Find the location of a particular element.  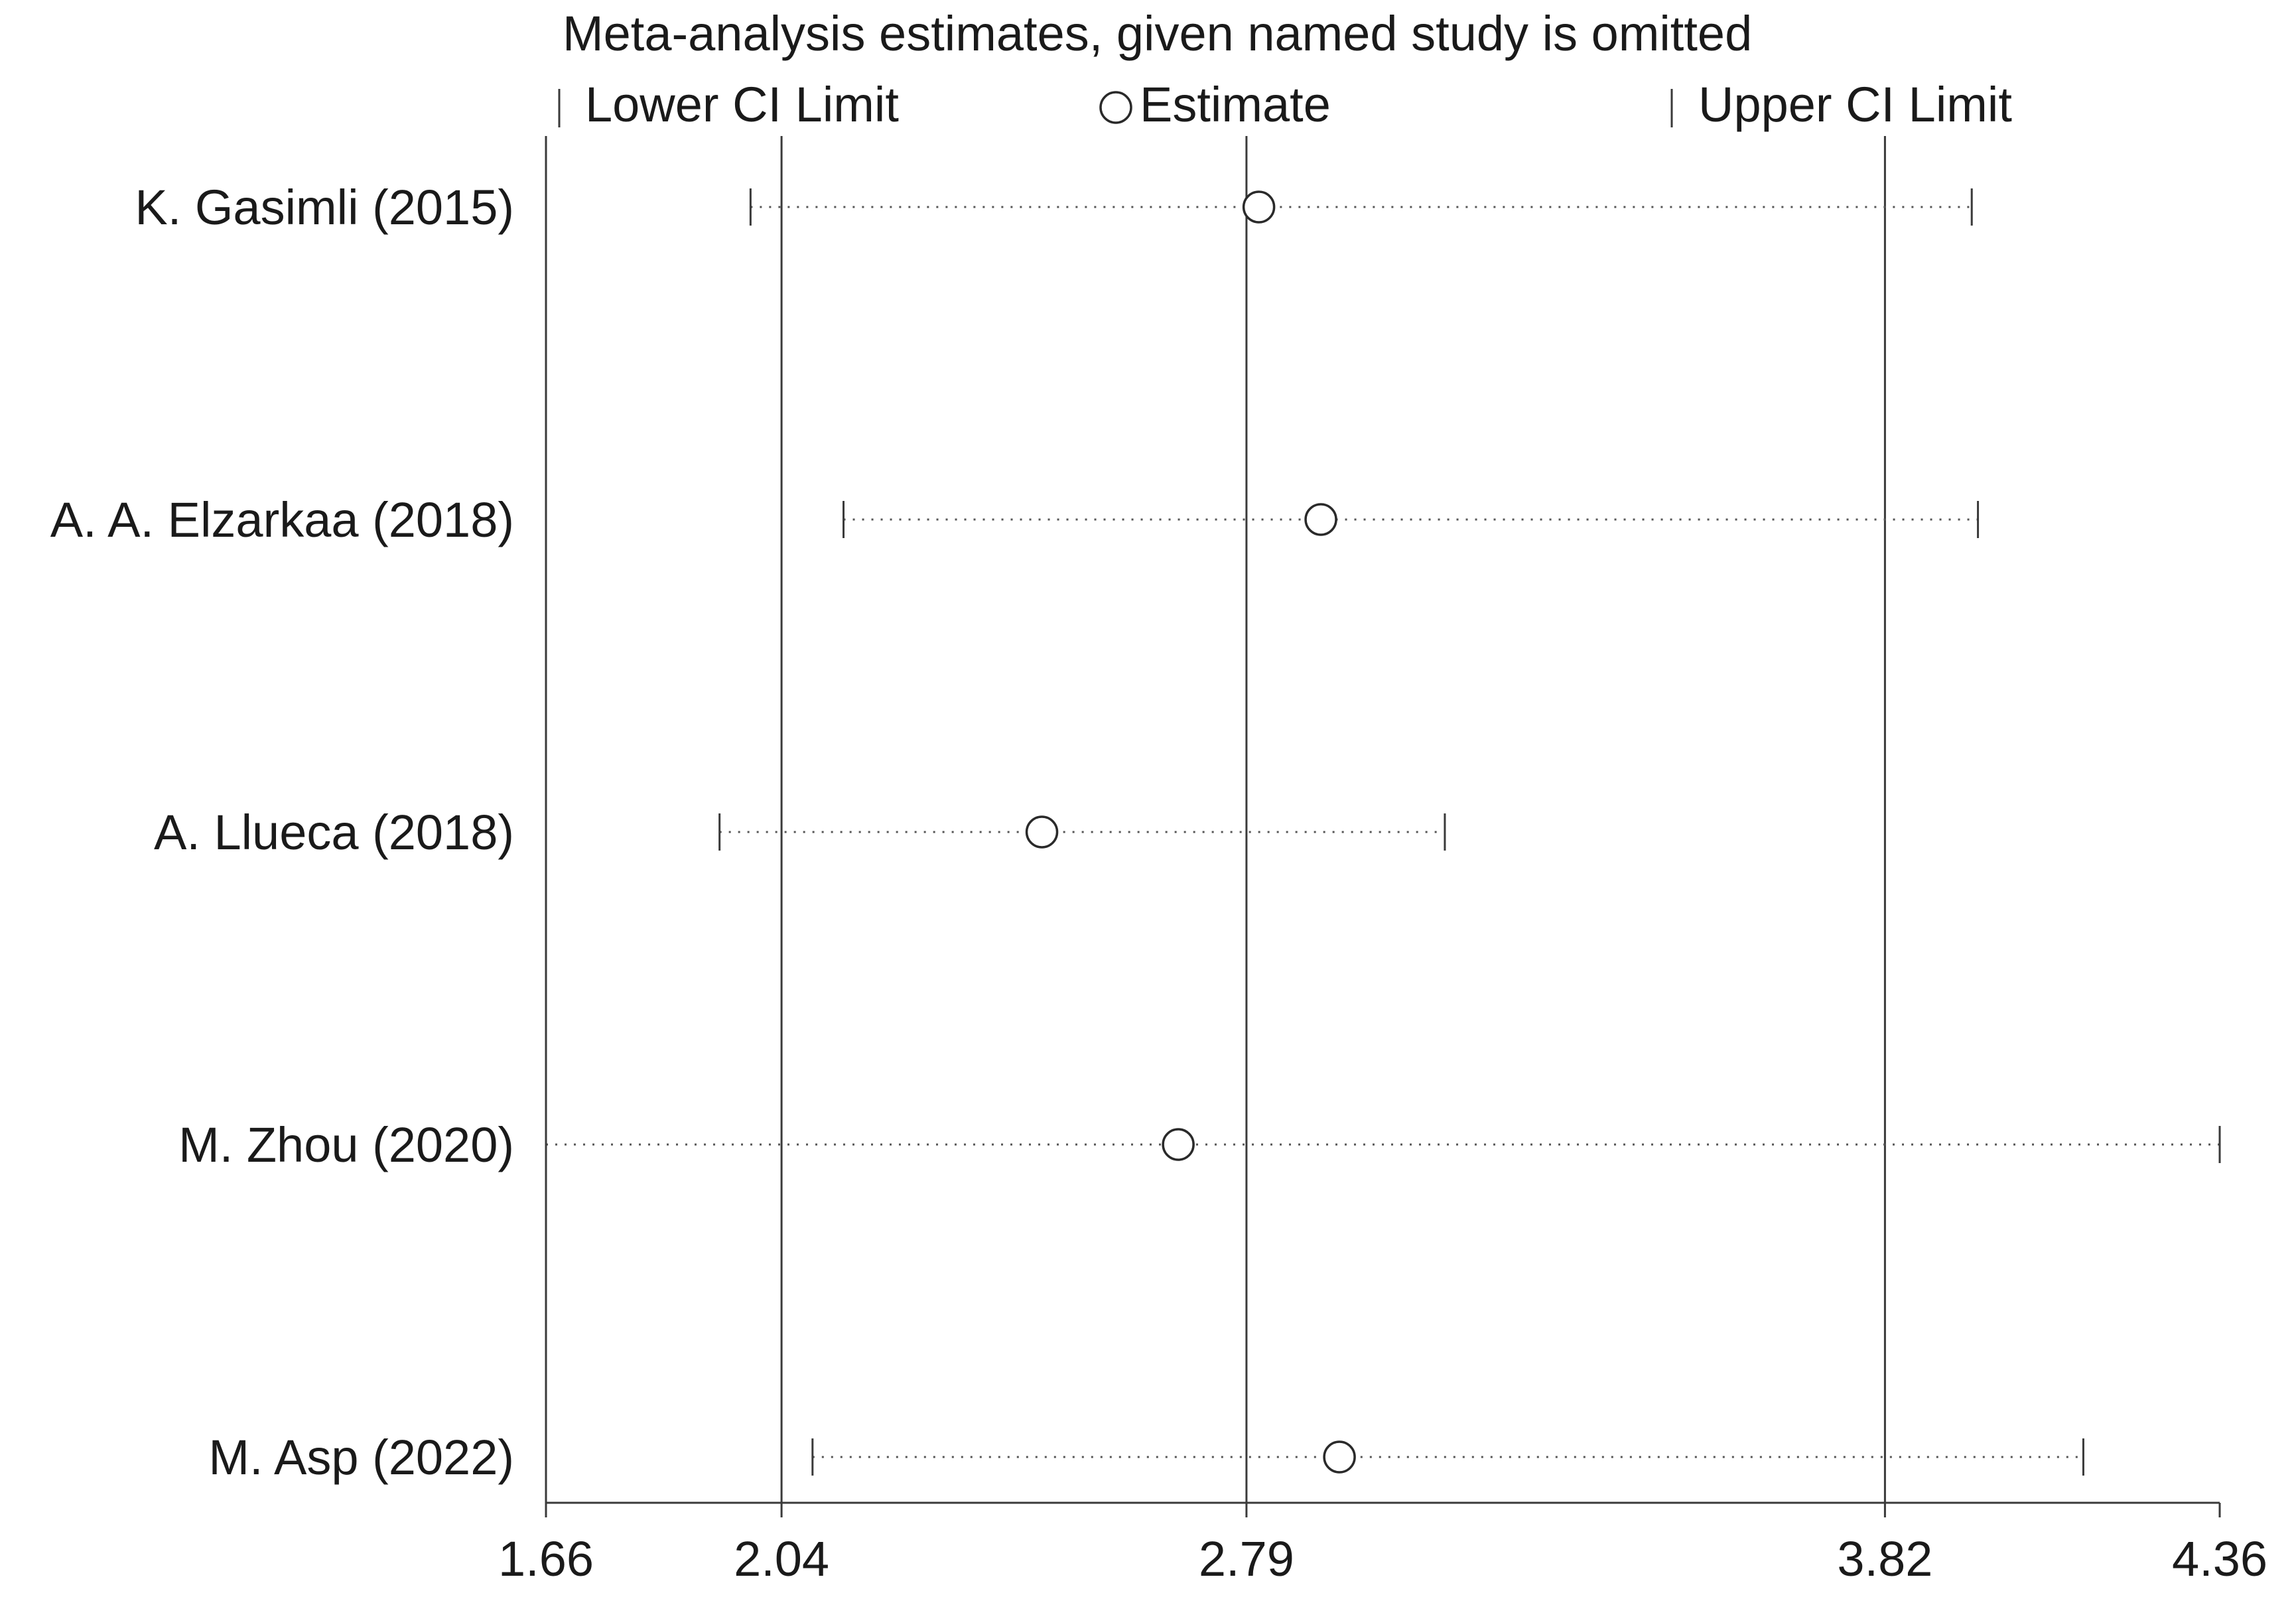

legend-upper-label: Upper CI Limit is located at coordinates (1855, 104).